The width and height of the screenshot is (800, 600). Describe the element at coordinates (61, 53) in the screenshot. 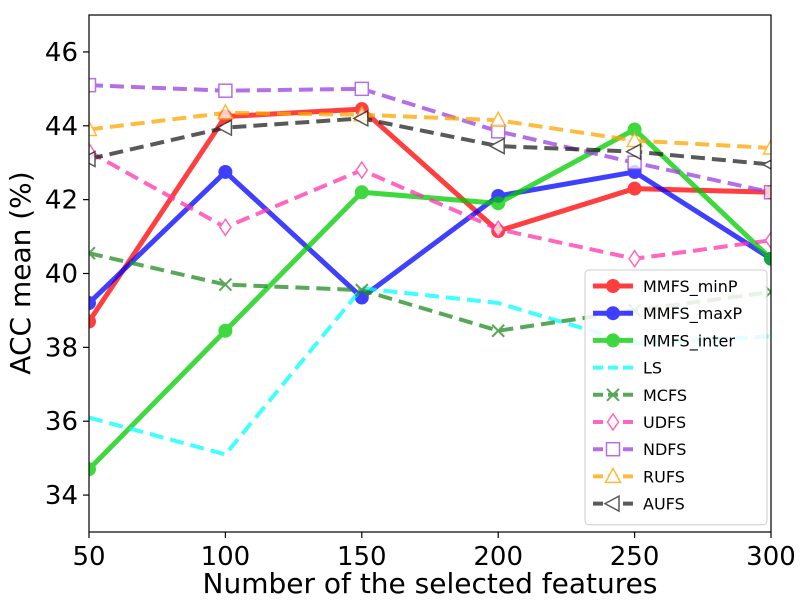

I see `y-tick-label: 46` at that location.